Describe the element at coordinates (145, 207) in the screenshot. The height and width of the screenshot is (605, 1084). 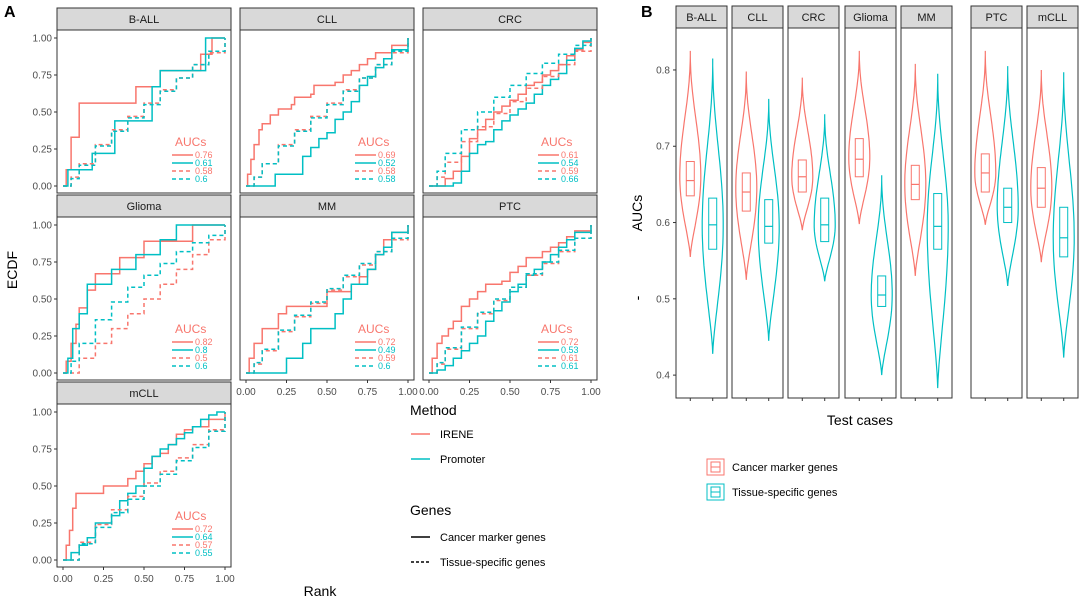
I see `facet-title-glioma: Glioma` at that location.